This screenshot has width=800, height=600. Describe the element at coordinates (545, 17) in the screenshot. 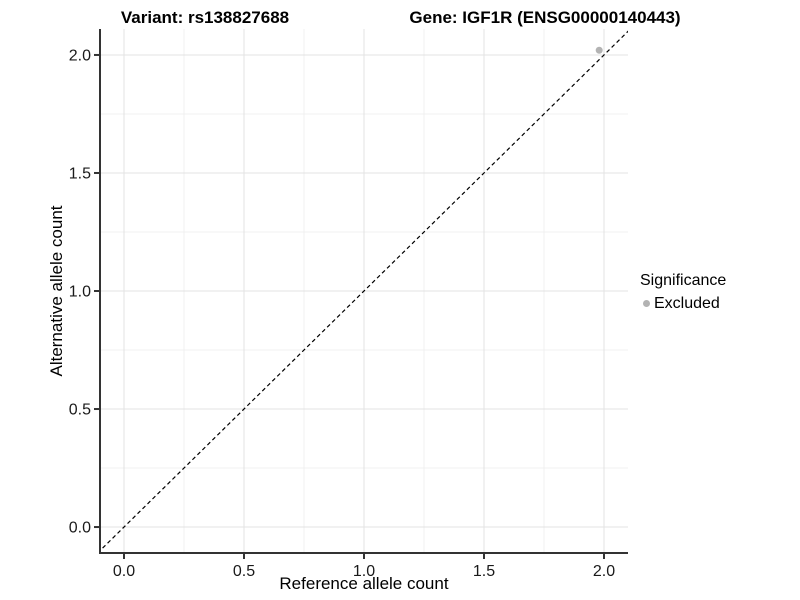

I see `plot-title-gene: Gene: IGF1R (ENSG00000140443)` at that location.